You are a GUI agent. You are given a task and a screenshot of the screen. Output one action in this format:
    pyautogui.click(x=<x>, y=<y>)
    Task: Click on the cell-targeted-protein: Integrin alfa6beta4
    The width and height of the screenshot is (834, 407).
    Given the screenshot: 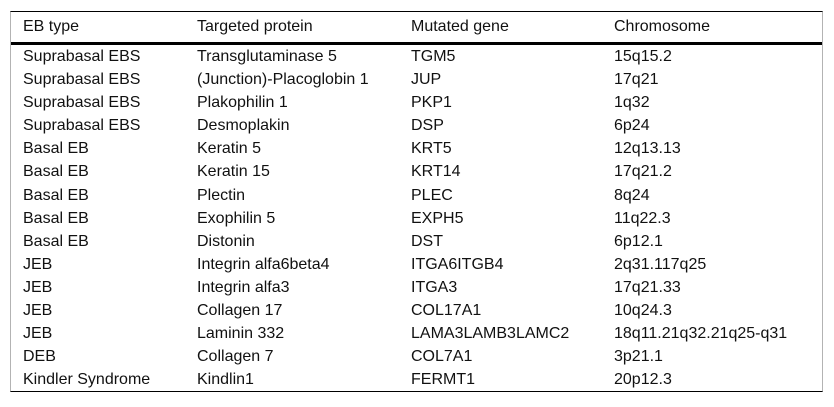 What is the action you would take?
    pyautogui.click(x=263, y=264)
    